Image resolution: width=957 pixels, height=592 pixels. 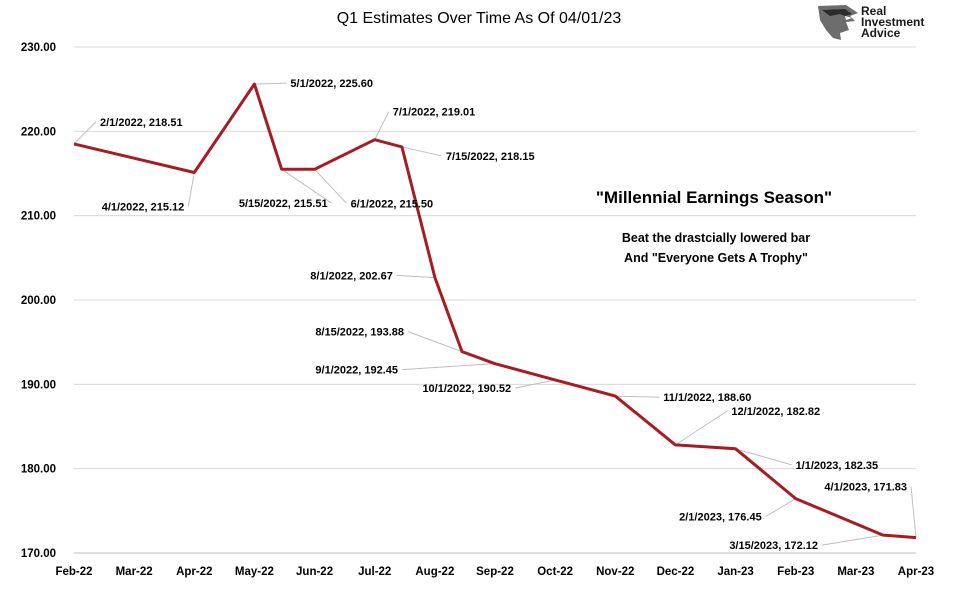 What do you see at coordinates (374, 572) in the screenshot?
I see `x-tick-label: Jul-22` at bounding box center [374, 572].